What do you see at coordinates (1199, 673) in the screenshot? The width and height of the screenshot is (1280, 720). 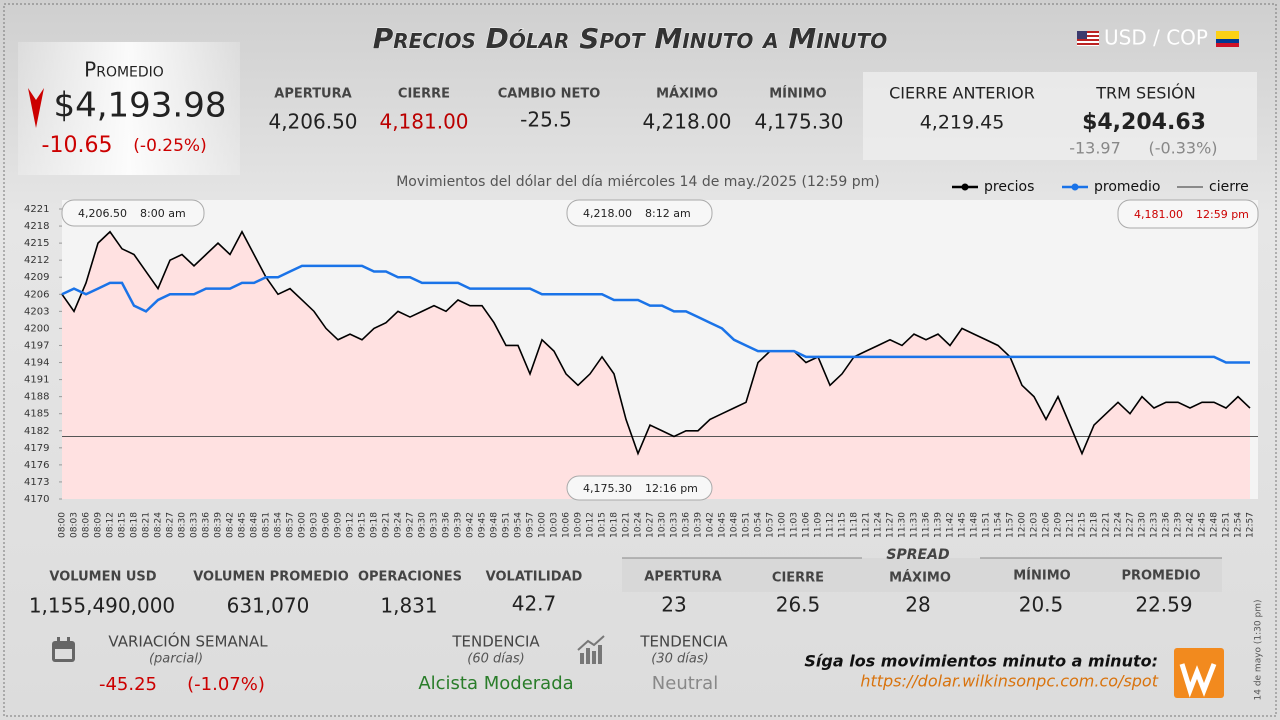 I see `logo` at bounding box center [1199, 673].